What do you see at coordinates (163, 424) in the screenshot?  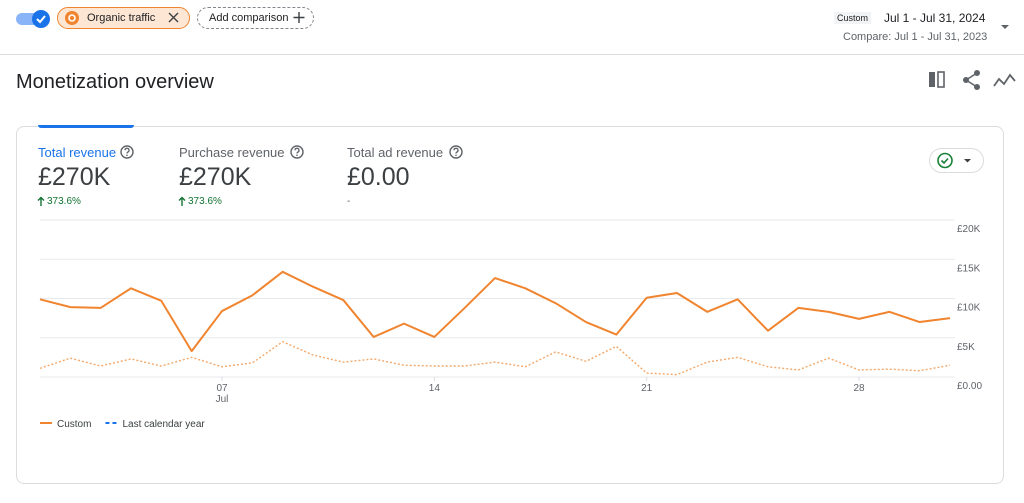 I see `legend-label: Last calendar year` at bounding box center [163, 424].